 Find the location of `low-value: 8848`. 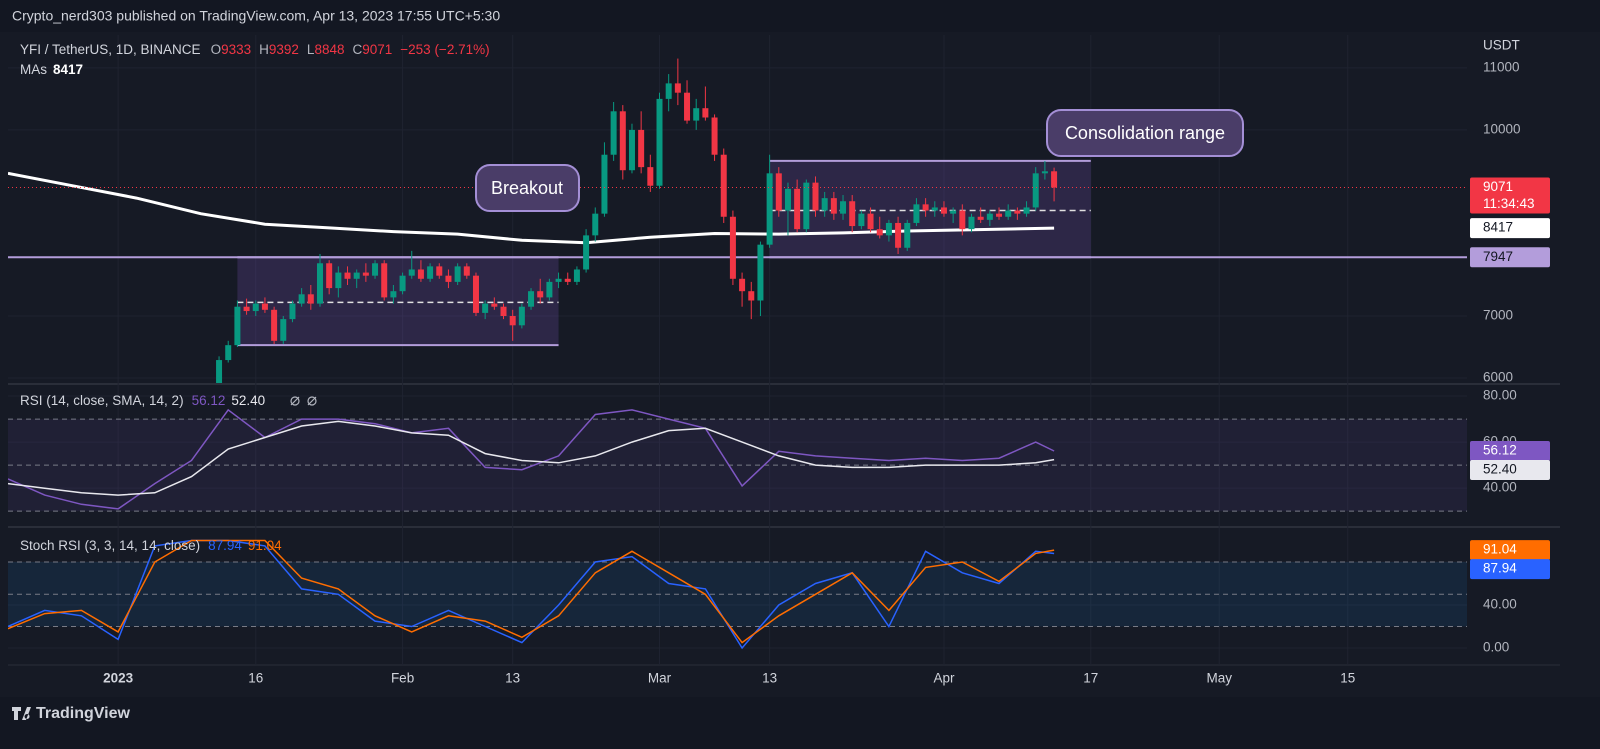

low-value: 8848 is located at coordinates (329, 49).